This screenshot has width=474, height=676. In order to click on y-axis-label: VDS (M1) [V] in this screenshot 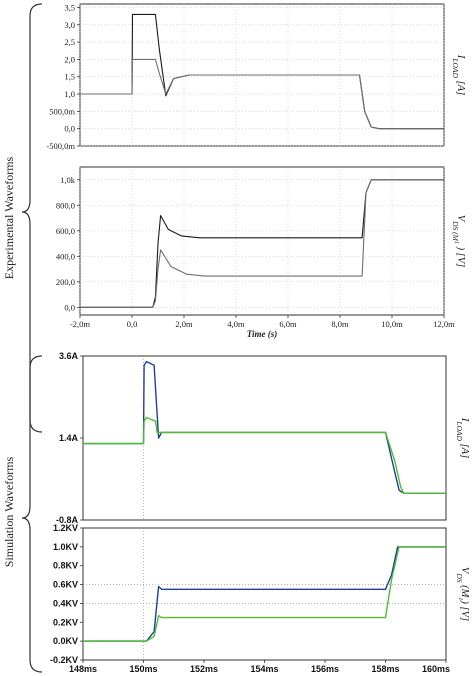, I will do `click(463, 594)`.